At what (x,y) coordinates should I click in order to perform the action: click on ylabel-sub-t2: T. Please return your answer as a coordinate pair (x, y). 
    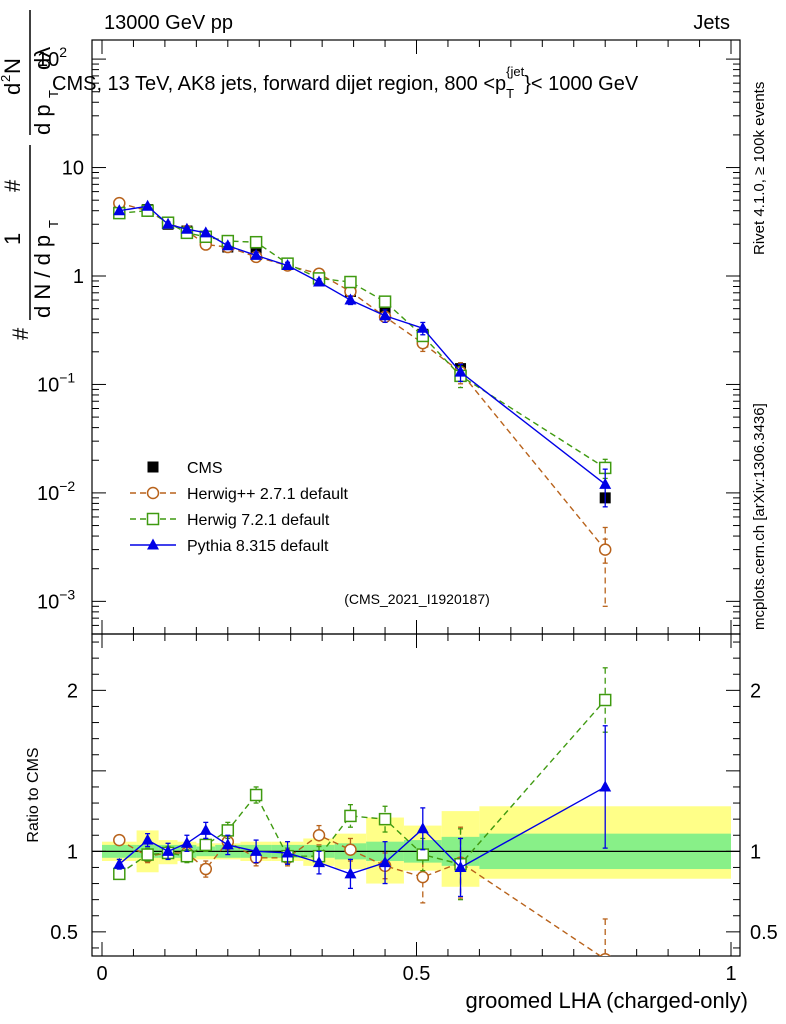
    Looking at the image, I should click on (53, 94).